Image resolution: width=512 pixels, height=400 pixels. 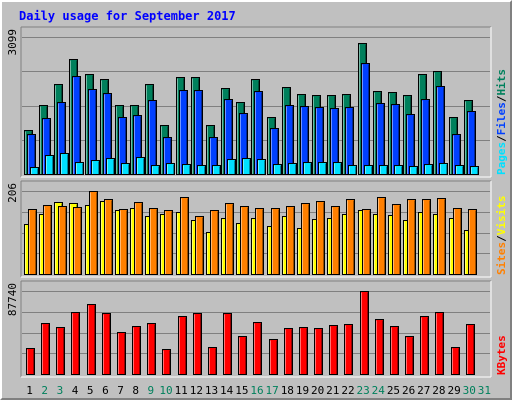 What do you see at coordinates (135, 390) in the screenshot?
I see `day-label: 8` at bounding box center [135, 390].